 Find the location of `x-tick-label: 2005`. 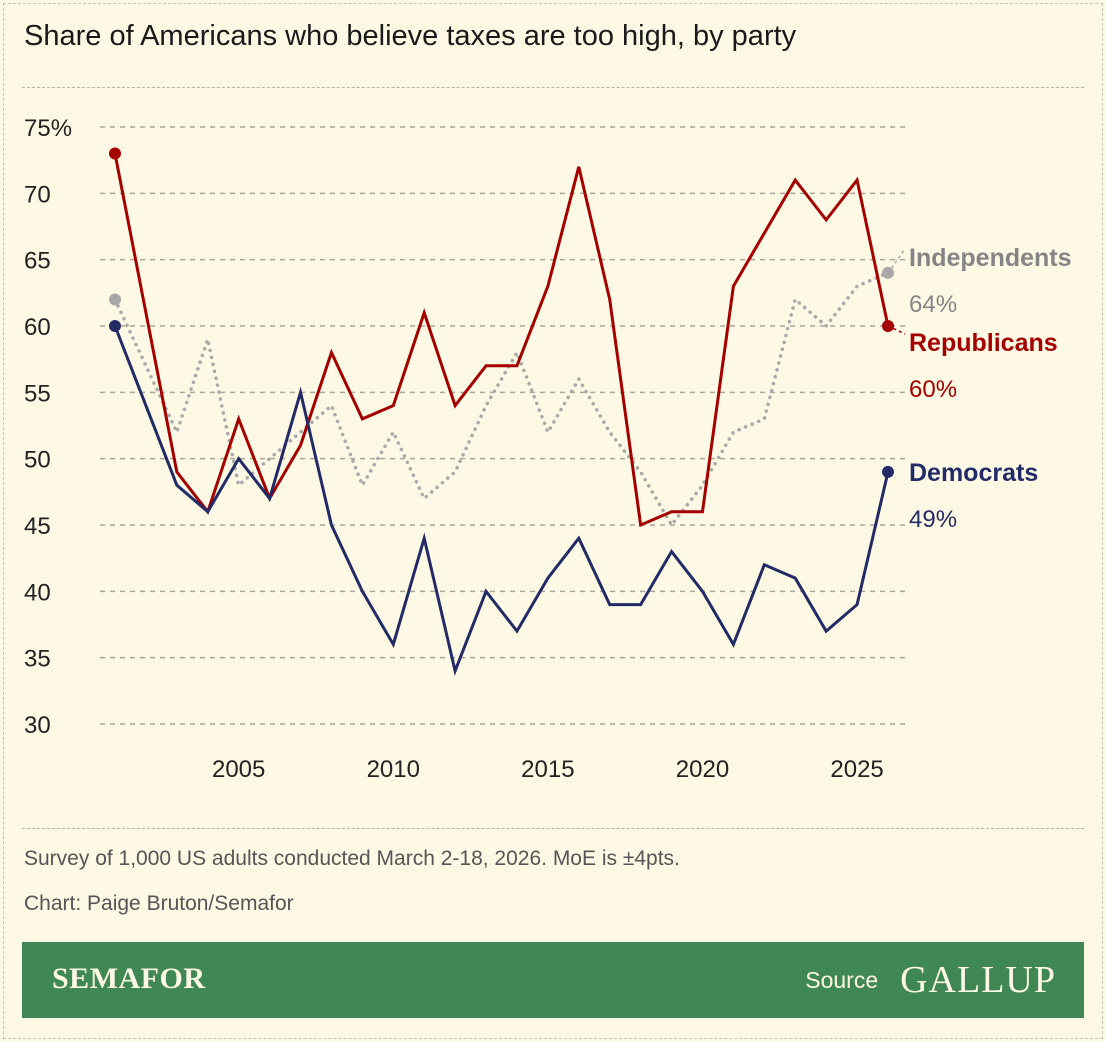

x-tick-label: 2005 is located at coordinates (238, 769).